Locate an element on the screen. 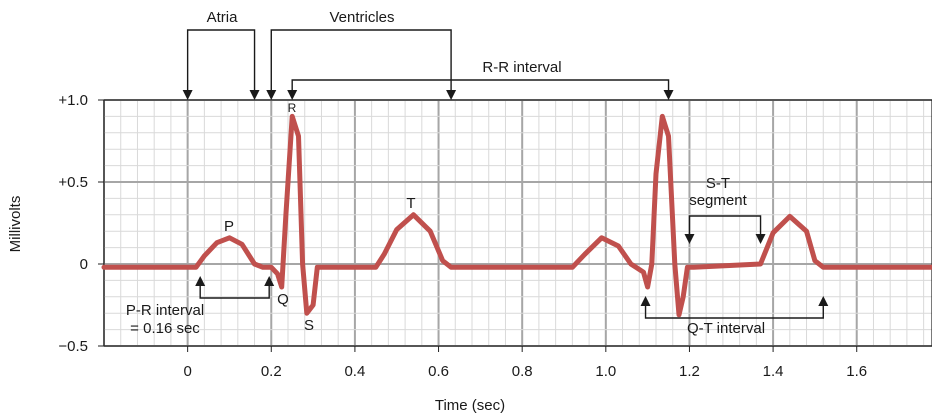 This screenshot has height=417, width=932. rr-arrow-right is located at coordinates (668, 95).